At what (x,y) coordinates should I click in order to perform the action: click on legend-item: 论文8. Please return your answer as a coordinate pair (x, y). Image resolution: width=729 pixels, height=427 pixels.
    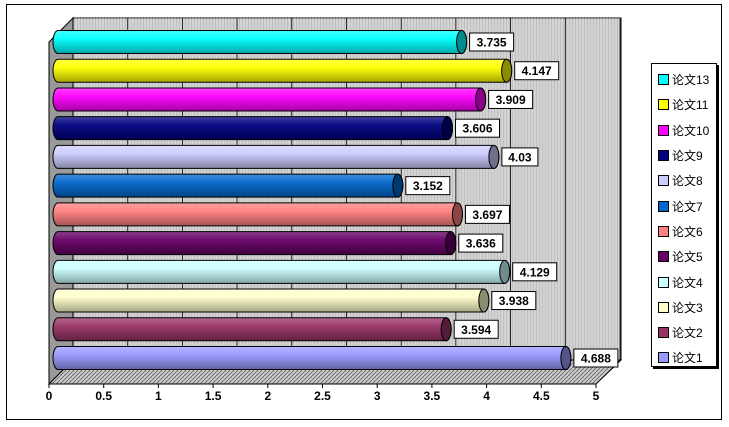
    Looking at the image, I should click on (687, 180).